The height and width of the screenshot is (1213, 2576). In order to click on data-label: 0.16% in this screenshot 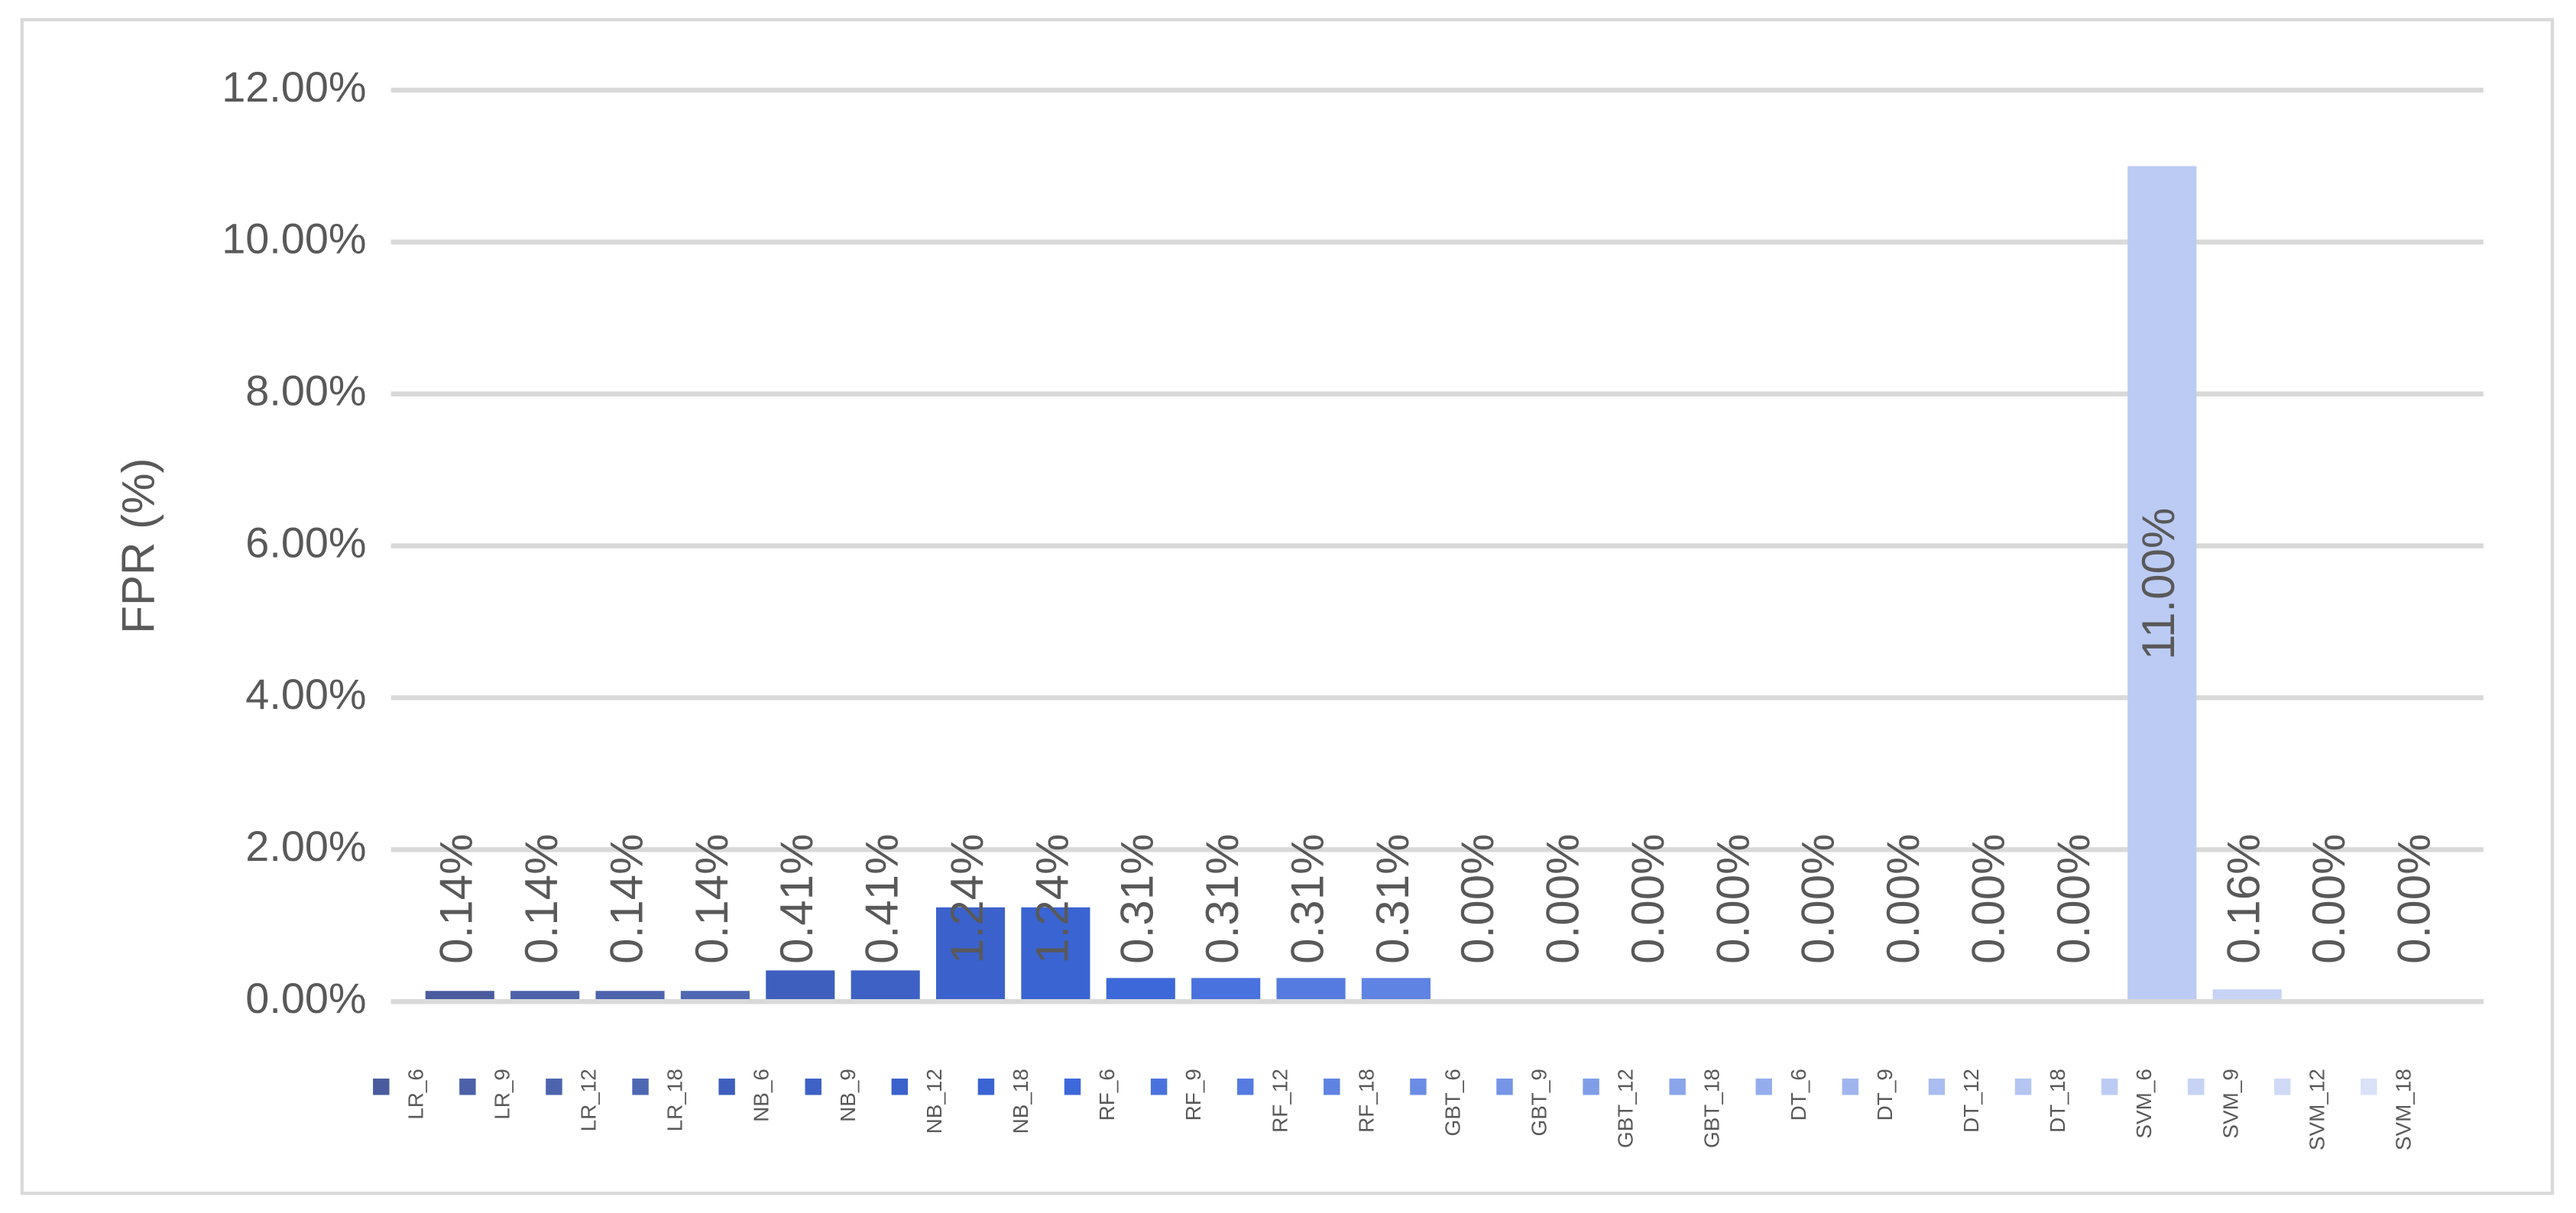, I will do `click(2244, 898)`.